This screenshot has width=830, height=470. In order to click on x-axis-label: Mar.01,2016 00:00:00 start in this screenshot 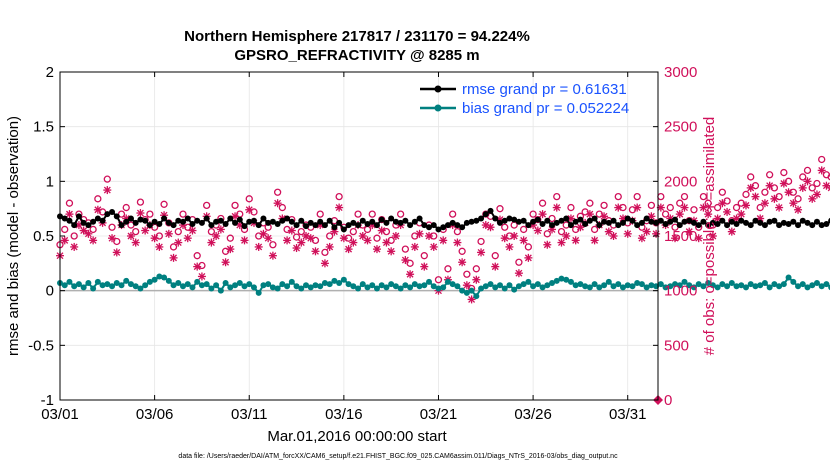, I will do `click(357, 436)`.